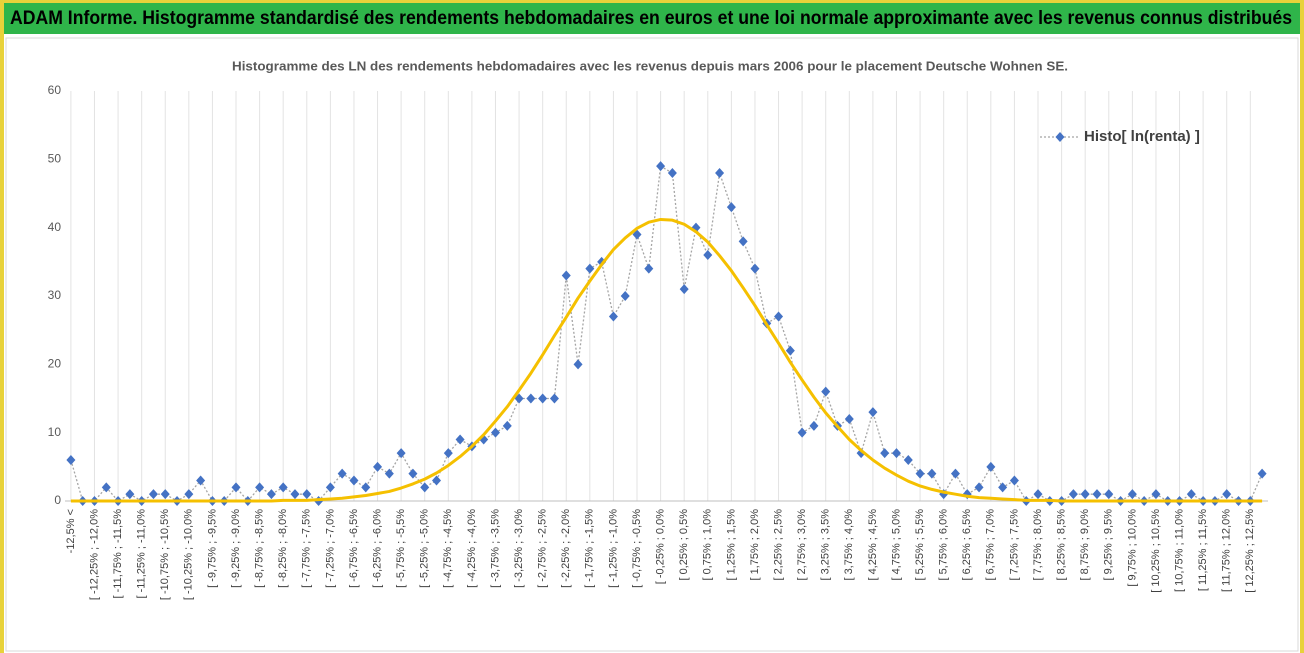  What do you see at coordinates (1085, 545) in the screenshot?
I see `x-tick-label: [ 8,75% ; 9,0%` at bounding box center [1085, 545].